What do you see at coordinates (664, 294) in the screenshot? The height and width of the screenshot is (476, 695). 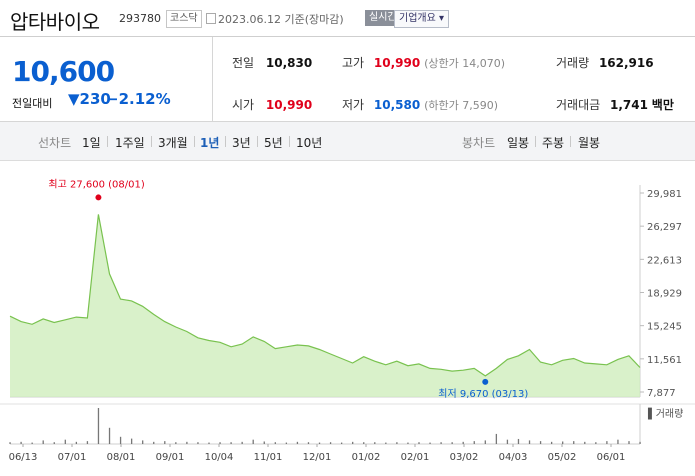 I see `y-tick-label: 18,929` at bounding box center [664, 294].